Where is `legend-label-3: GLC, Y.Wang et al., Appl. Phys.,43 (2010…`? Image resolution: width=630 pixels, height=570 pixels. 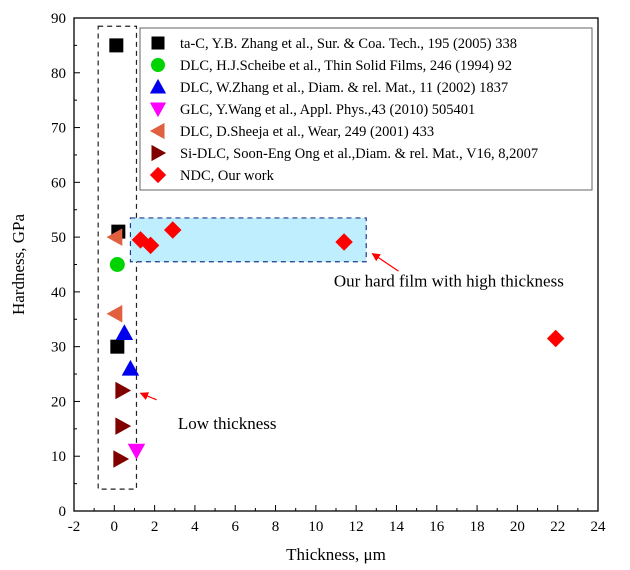 legend-label-3: GLC, Y.Wang et al., Appl. Phys.,43 (2010… is located at coordinates (327, 110).